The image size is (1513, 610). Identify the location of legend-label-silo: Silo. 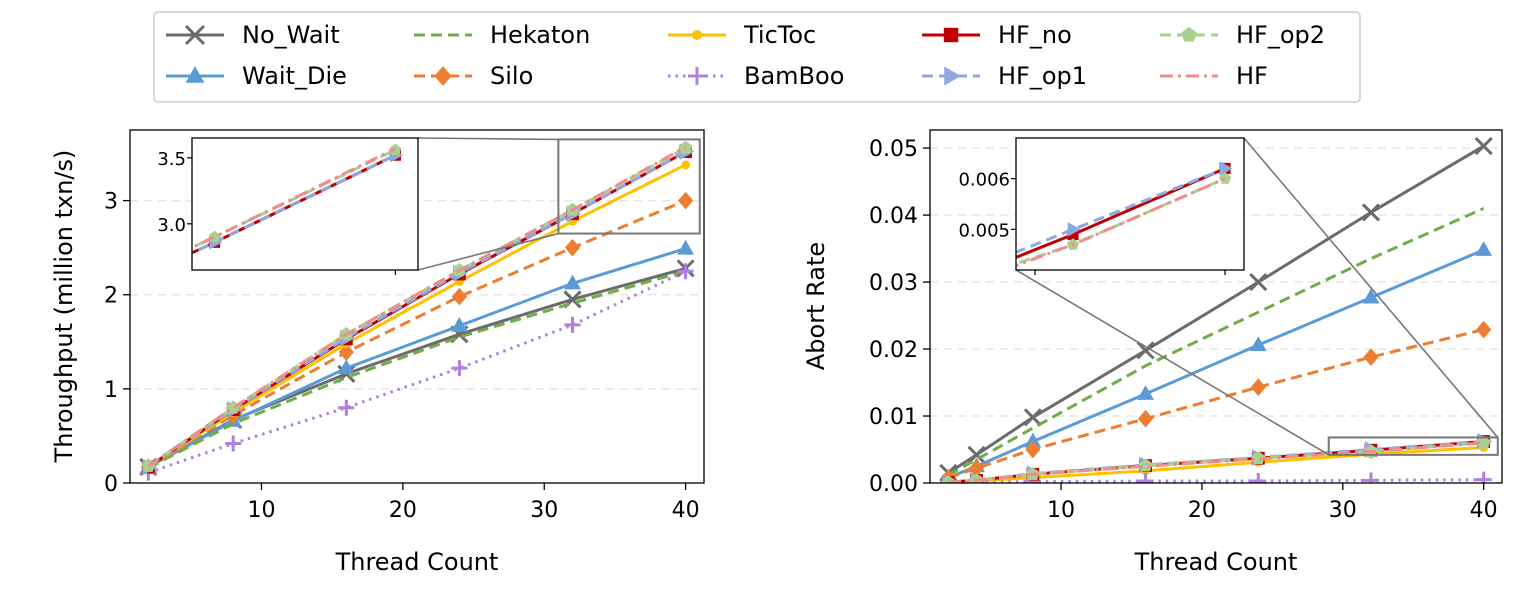
(511, 76).